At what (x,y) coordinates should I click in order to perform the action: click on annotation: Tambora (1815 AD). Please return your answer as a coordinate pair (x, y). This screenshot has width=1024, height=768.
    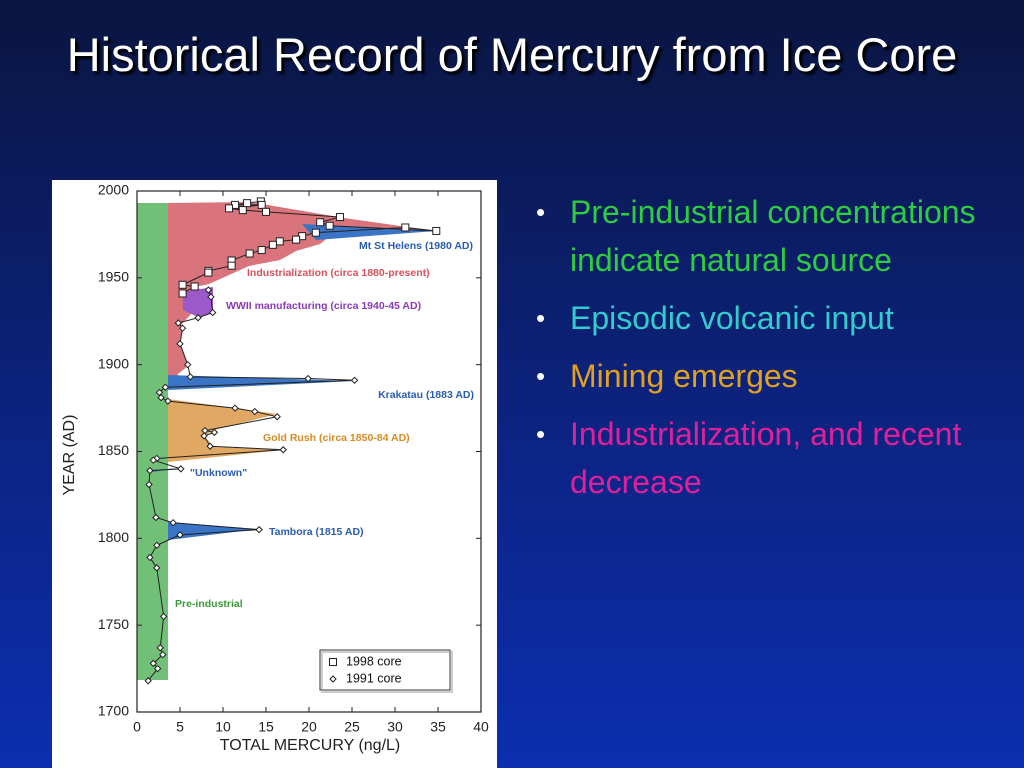
    Looking at the image, I should click on (316, 532).